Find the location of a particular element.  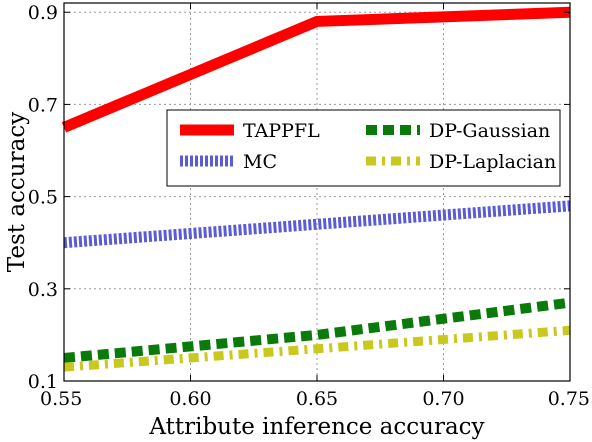

y-tick-label: 0.3 is located at coordinates (43, 290).